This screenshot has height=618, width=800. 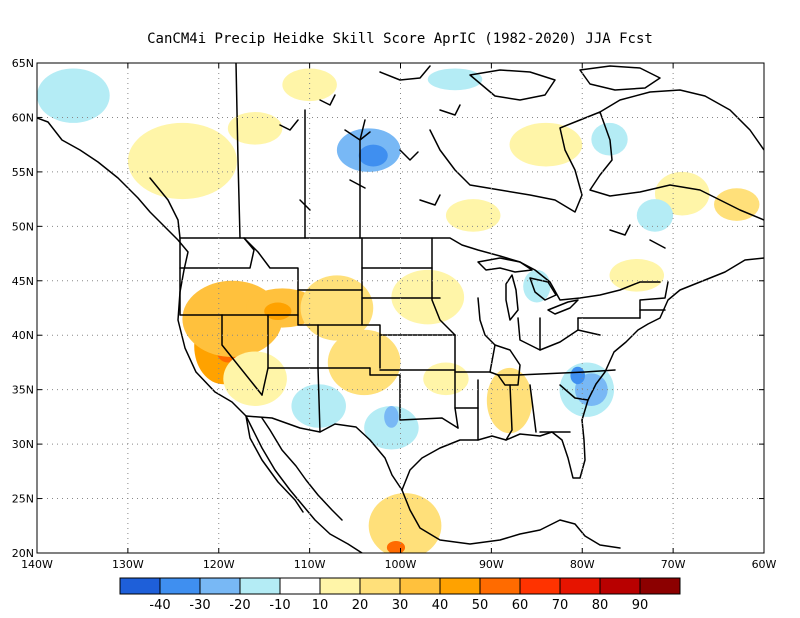 What do you see at coordinates (23, 335) in the screenshot?
I see `lat-tick-label: 40N` at bounding box center [23, 335].